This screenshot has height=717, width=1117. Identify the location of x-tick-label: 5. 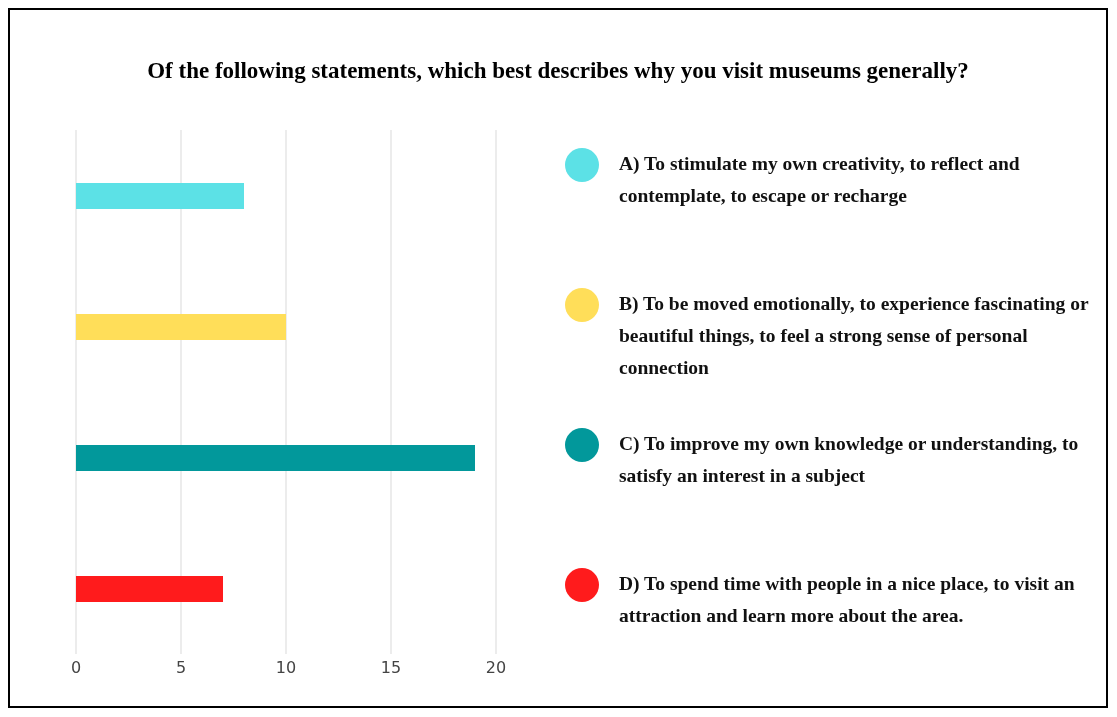
(181, 668).